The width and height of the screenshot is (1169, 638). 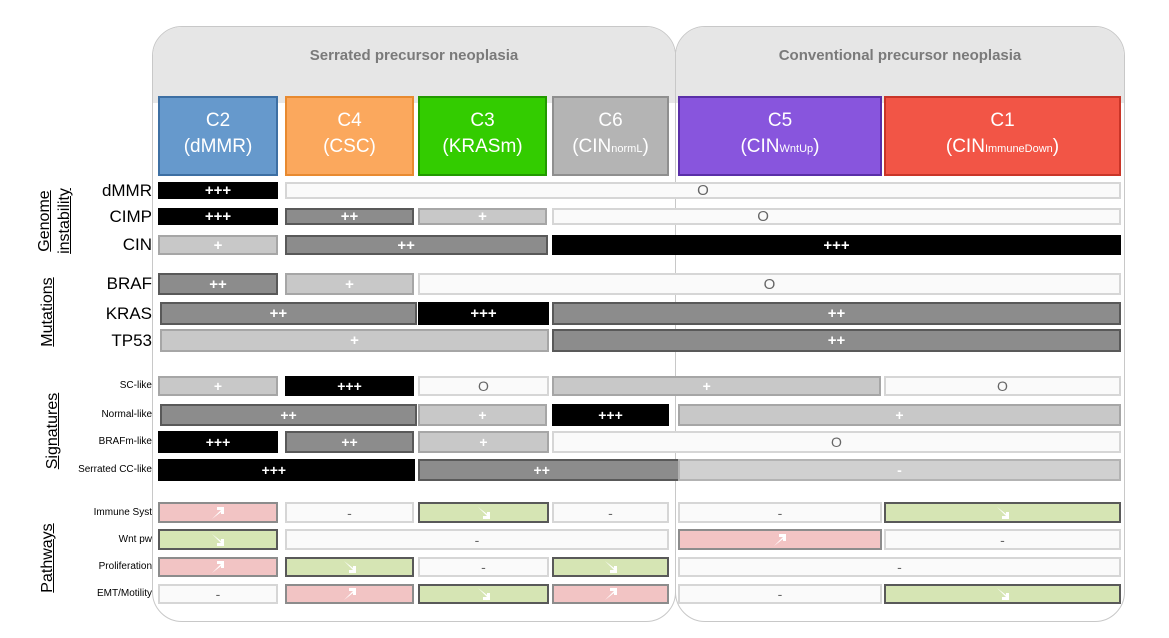 I want to click on cell-brafm-like-0: +++, so click(x=218, y=442).